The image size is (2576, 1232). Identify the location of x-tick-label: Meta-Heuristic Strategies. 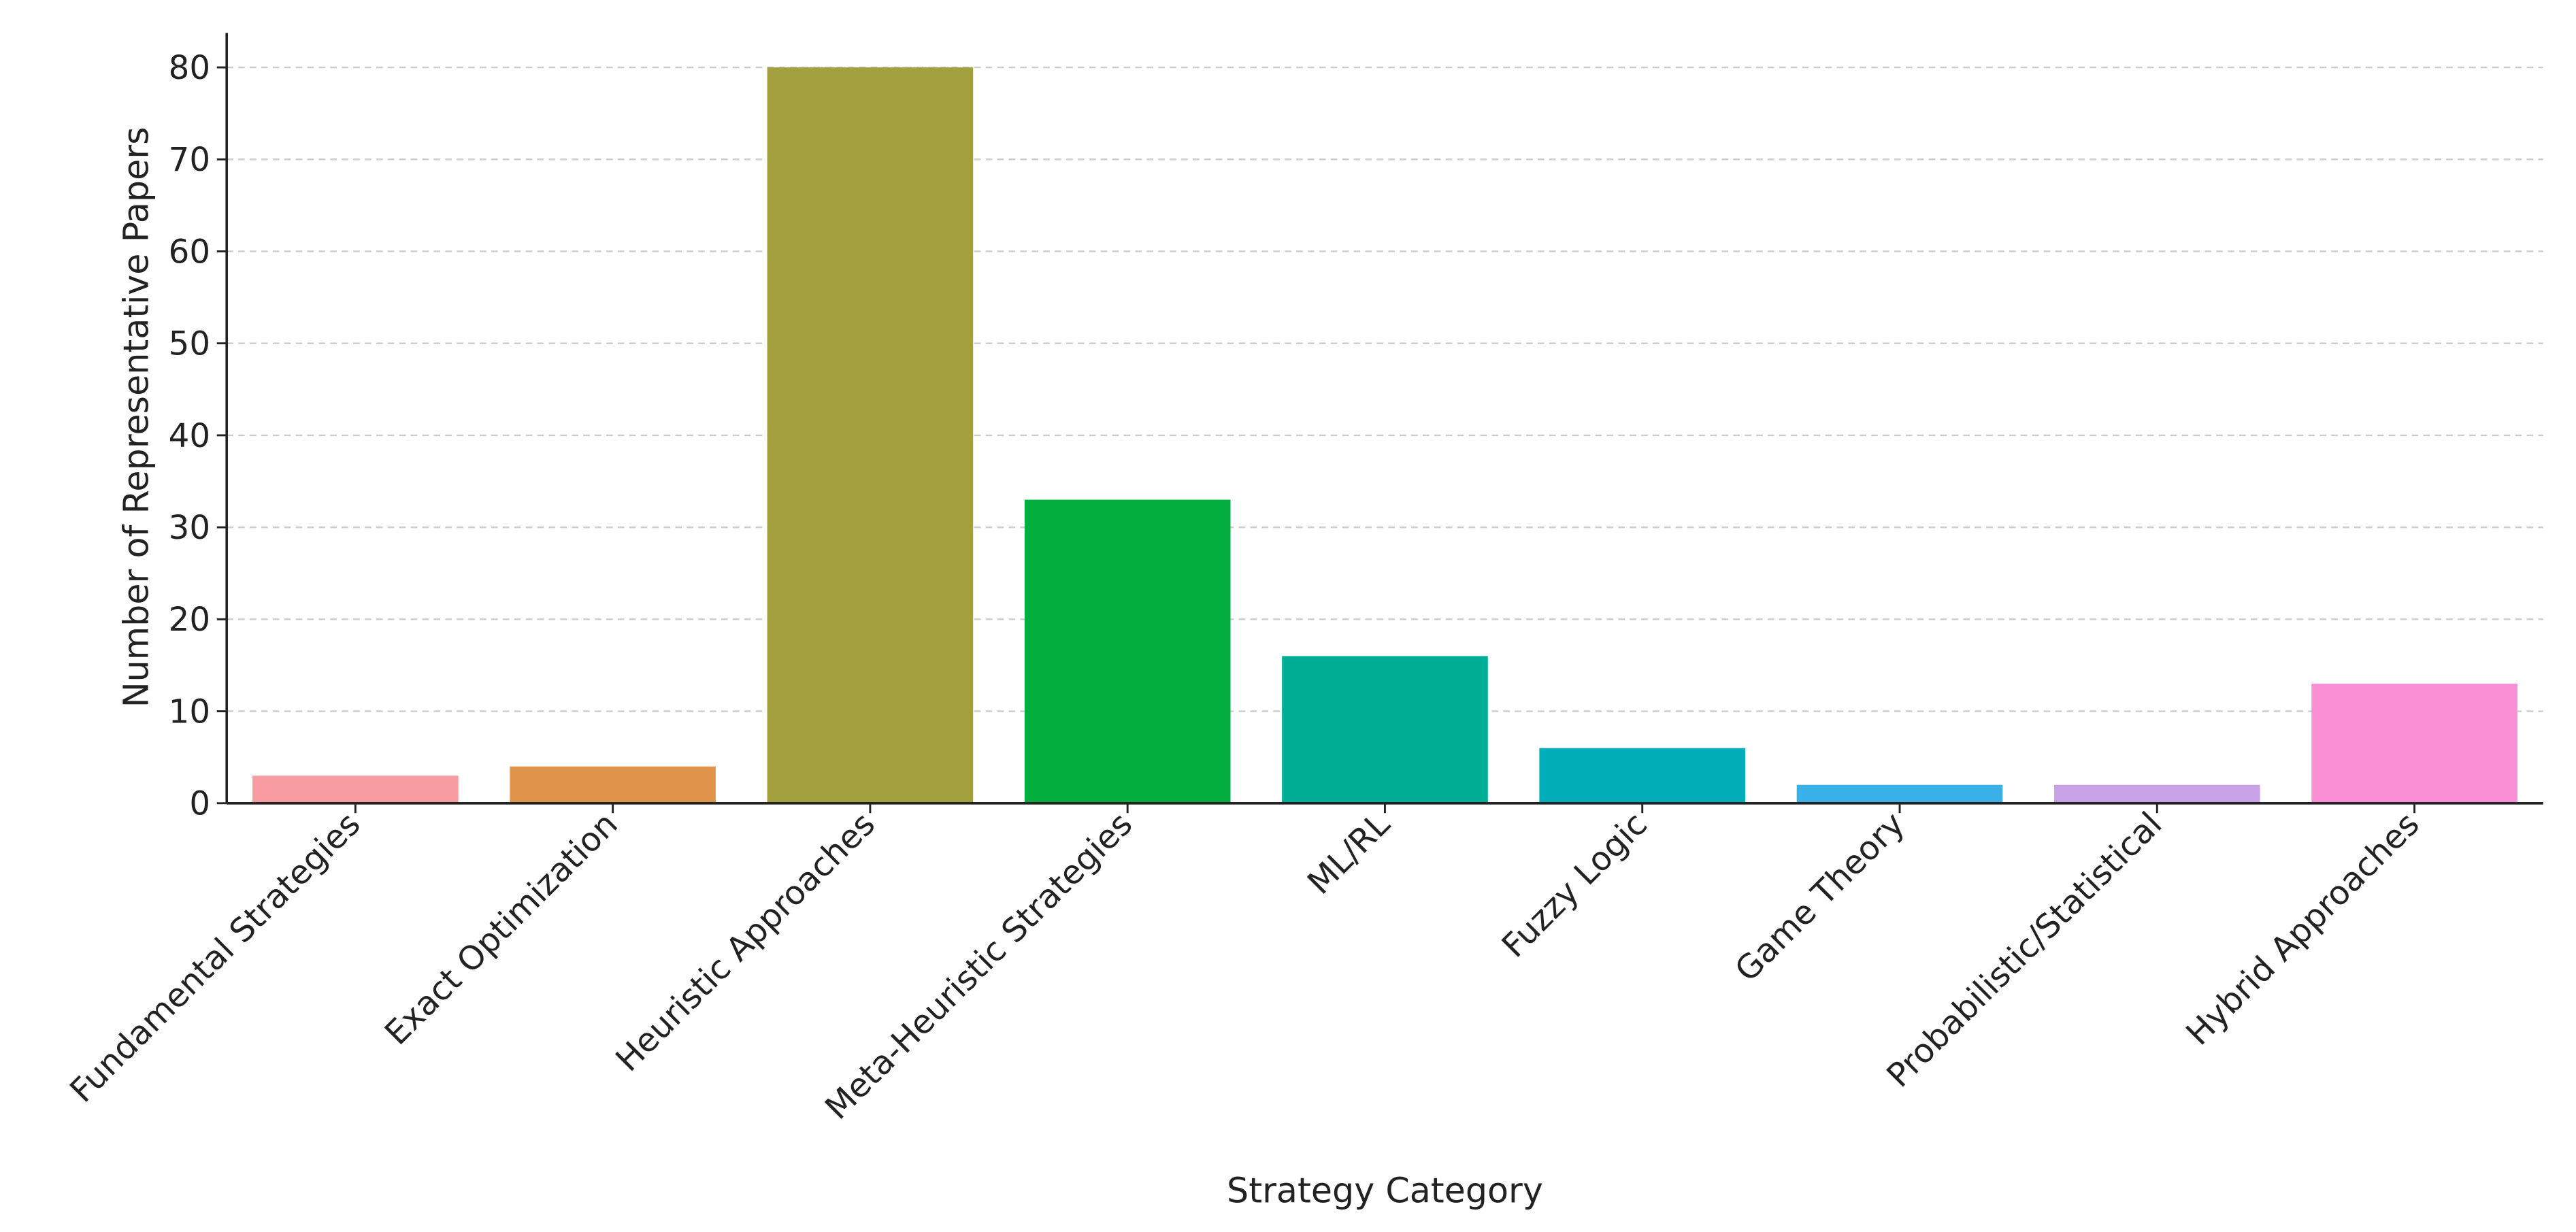
(979, 966).